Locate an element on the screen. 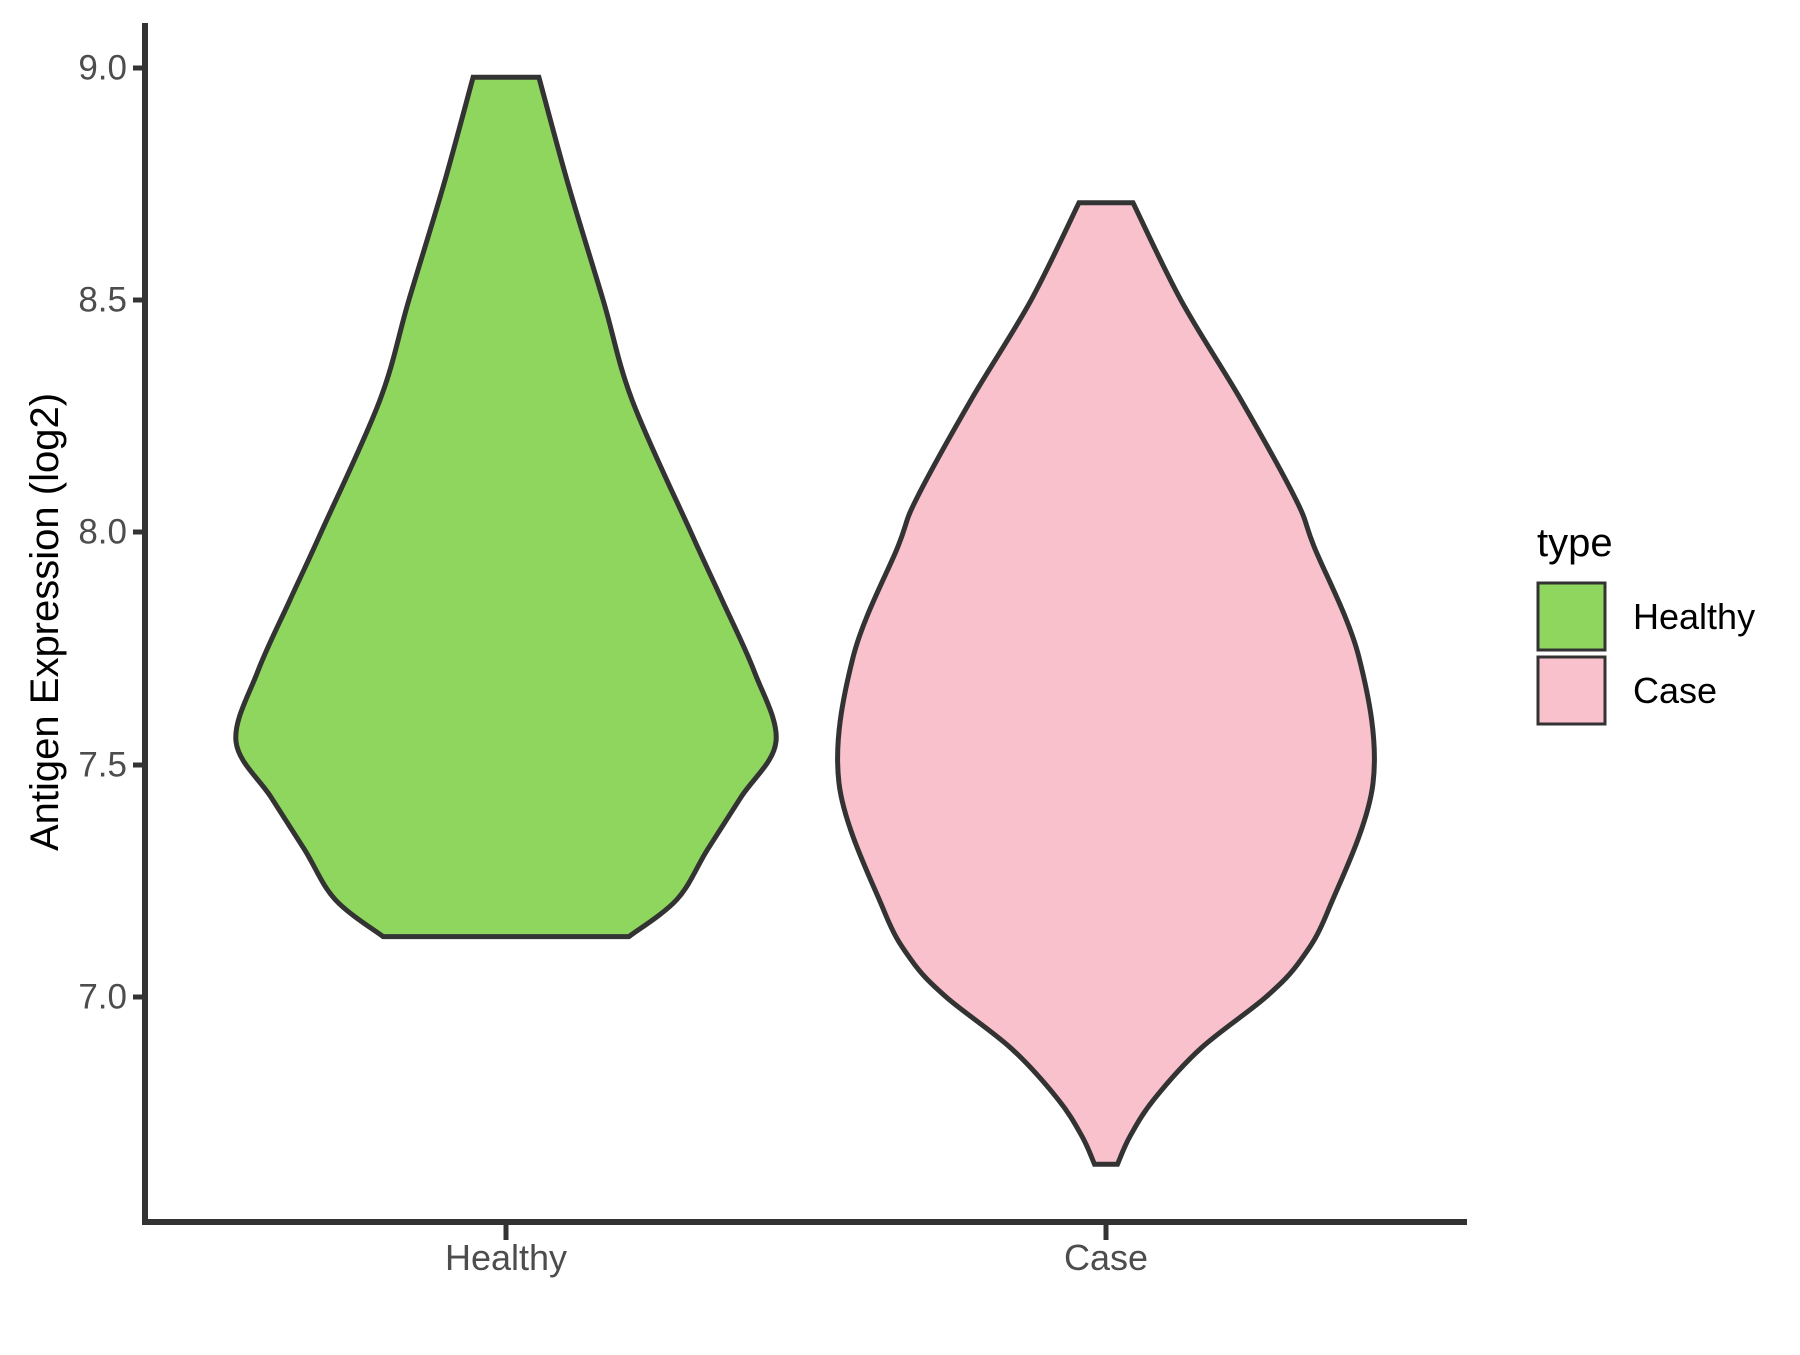 The height and width of the screenshot is (1355, 1800). x-tick-label-healthy: Healthy is located at coordinates (506, 1257).